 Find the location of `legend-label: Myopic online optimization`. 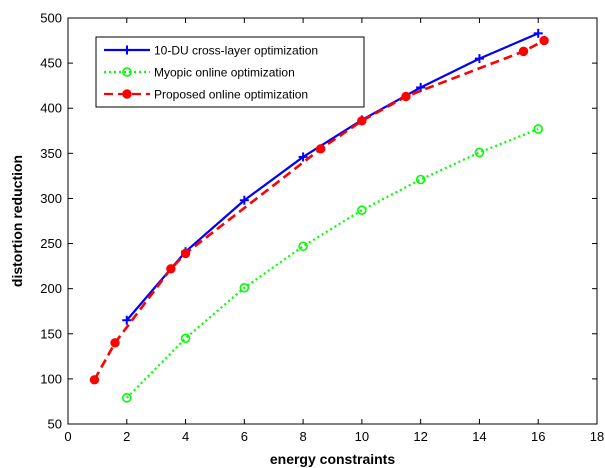

legend-label: Myopic online optimization is located at coordinates (224, 73).